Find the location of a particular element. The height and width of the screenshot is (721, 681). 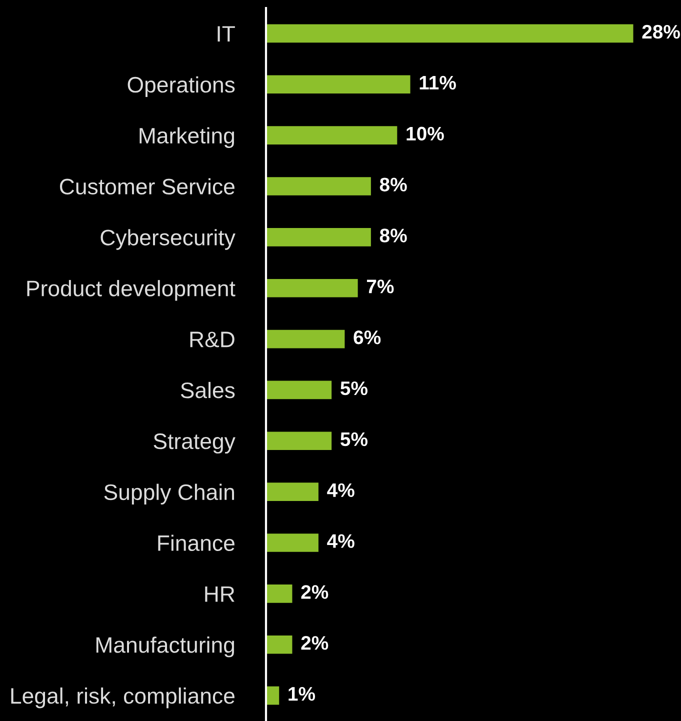

data-label: 28% is located at coordinates (661, 31).